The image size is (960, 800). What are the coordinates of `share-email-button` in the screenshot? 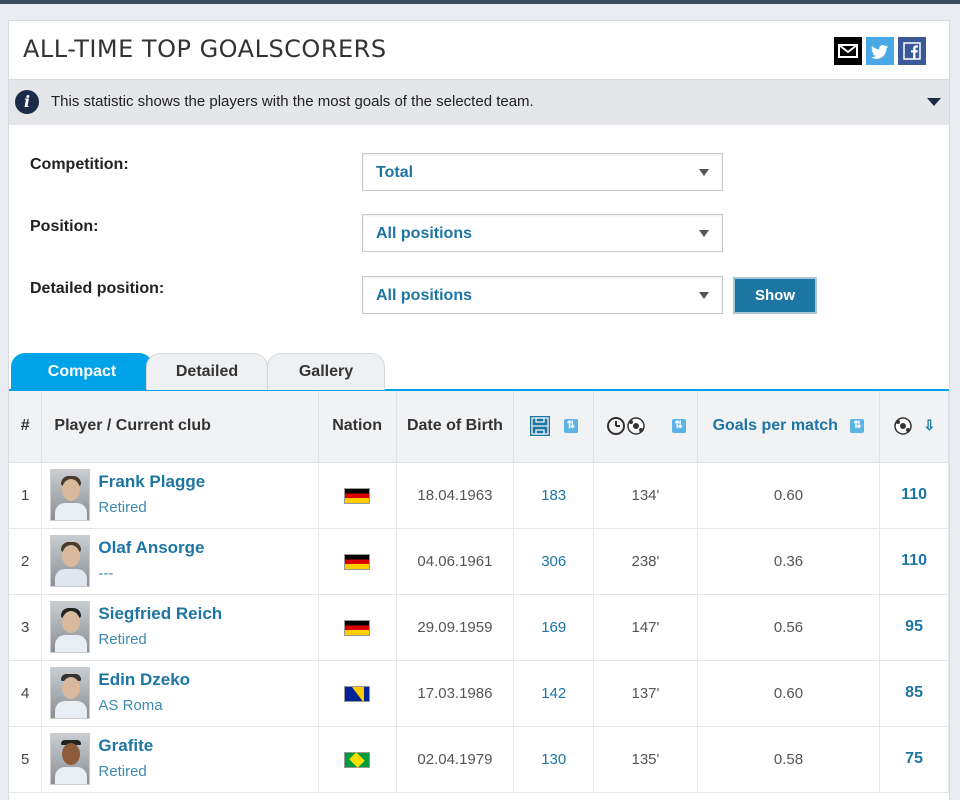 It's located at (848, 51).